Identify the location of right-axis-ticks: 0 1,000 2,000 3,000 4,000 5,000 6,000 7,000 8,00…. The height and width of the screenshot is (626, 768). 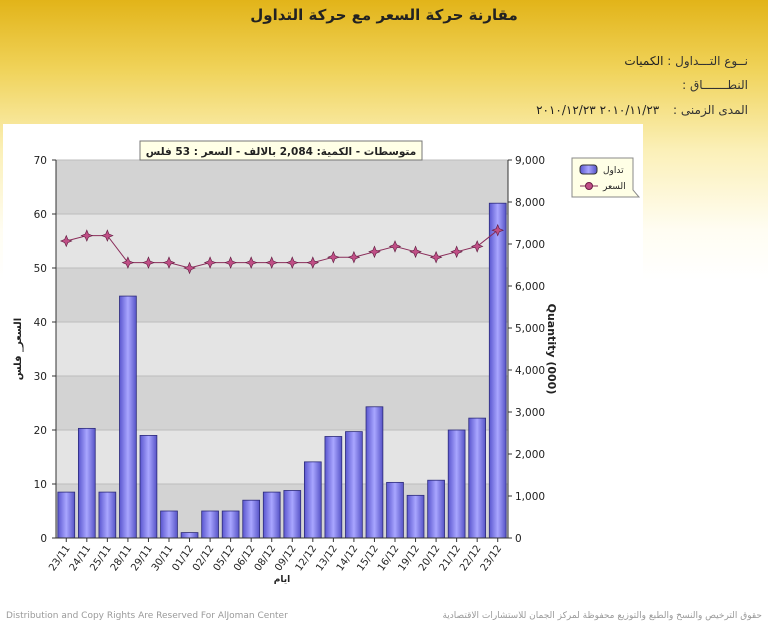
(526, 350).